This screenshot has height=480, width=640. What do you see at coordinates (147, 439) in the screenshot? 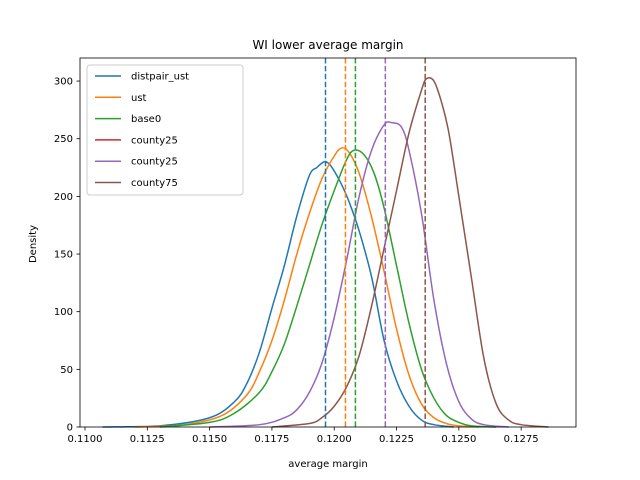
I see `x-tick-label: 0.1125` at bounding box center [147, 439].